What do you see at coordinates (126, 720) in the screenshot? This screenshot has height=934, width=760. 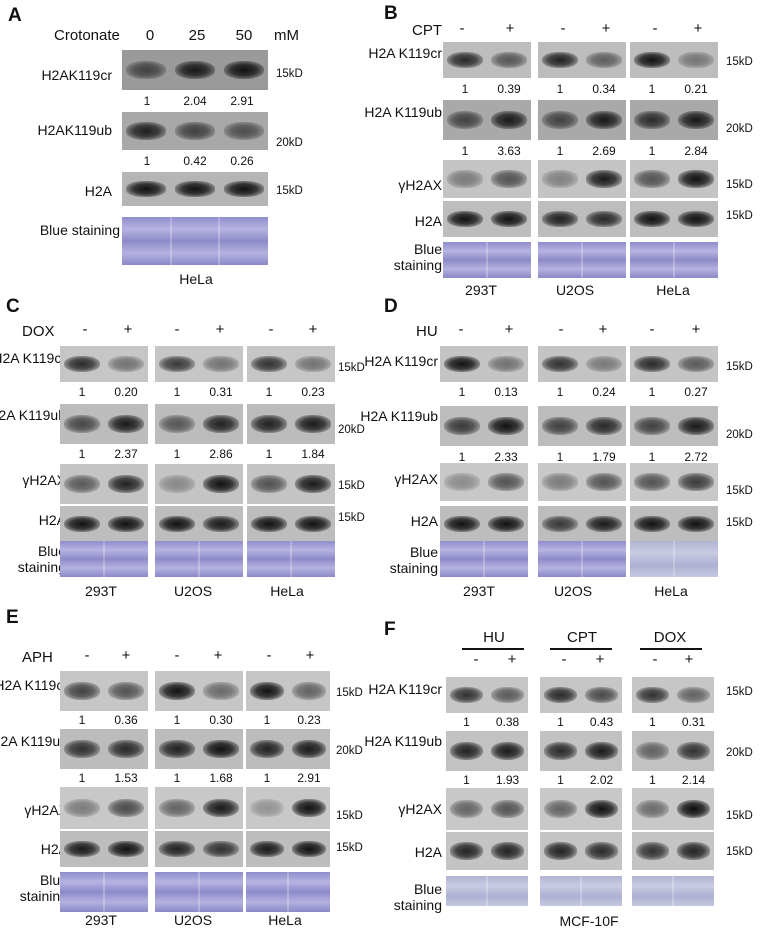 I see `quant-value: 0.36` at bounding box center [126, 720].